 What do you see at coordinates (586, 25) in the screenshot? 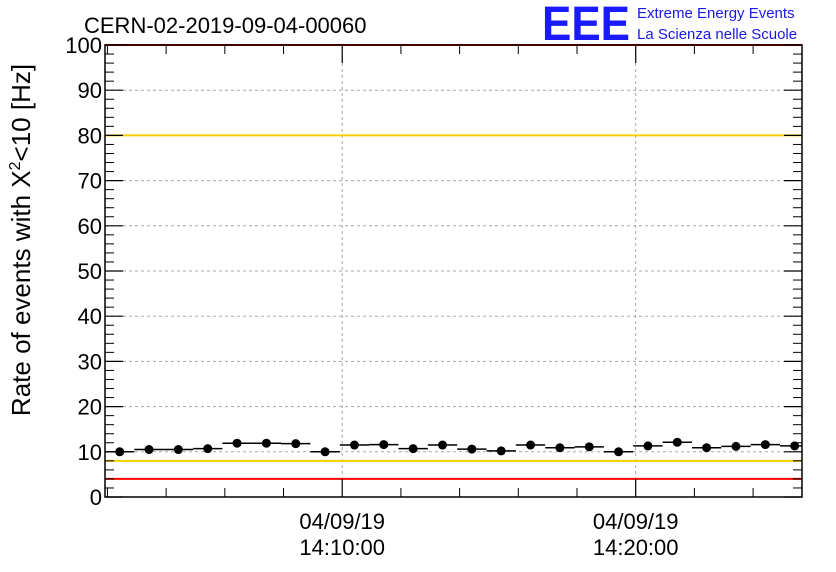
I see `logo-mark: EEE` at bounding box center [586, 25].